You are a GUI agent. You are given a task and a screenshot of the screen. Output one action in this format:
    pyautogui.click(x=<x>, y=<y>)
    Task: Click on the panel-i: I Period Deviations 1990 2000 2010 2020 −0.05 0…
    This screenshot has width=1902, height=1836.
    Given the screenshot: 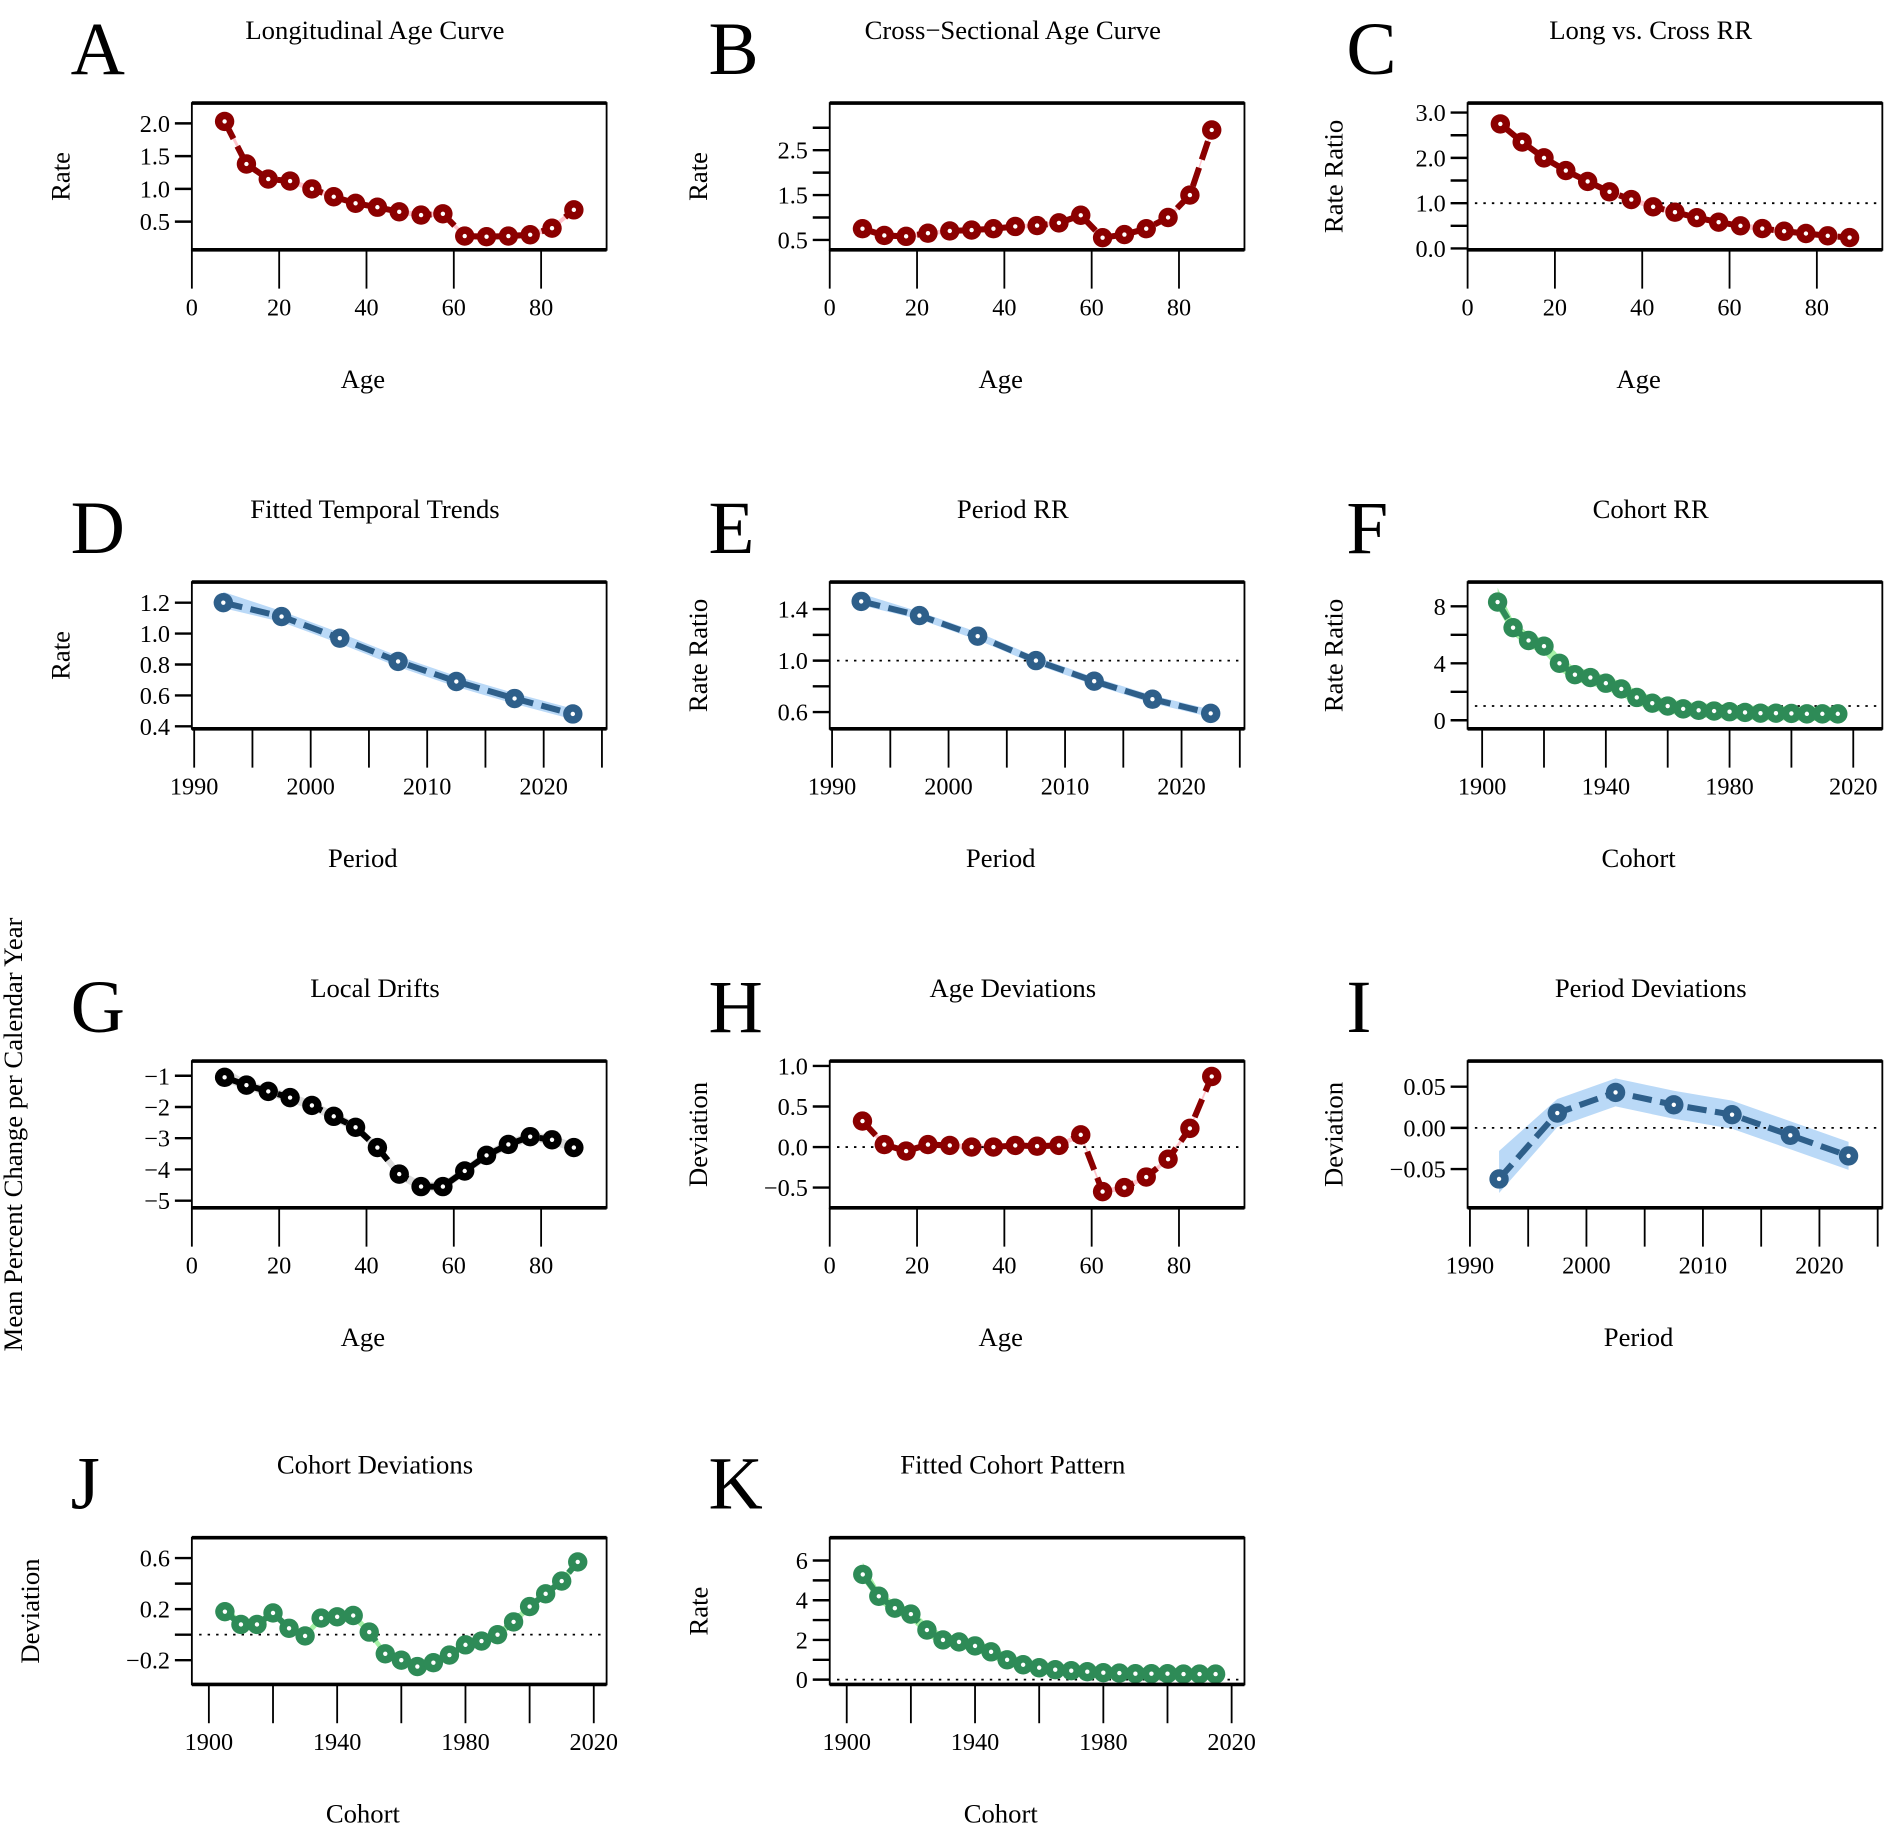 What is the action you would take?
    pyautogui.click(x=1601, y=1159)
    